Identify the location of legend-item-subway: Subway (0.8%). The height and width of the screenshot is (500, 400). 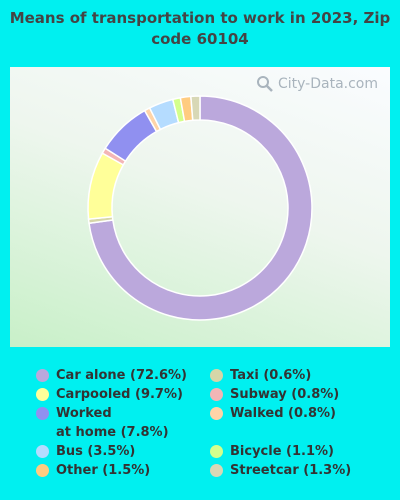
(280, 394).